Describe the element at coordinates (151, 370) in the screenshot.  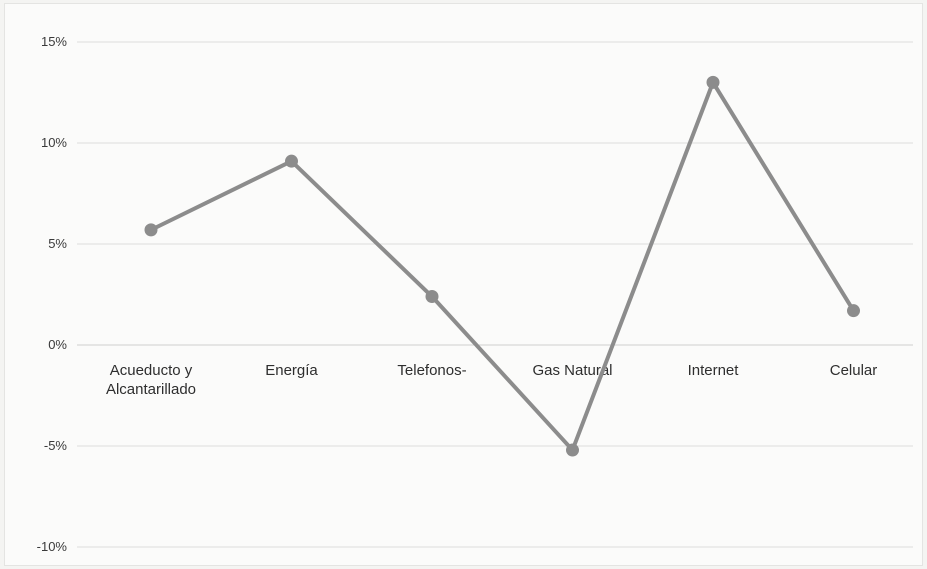
I see `category-label-line: Acueducto y` at that location.